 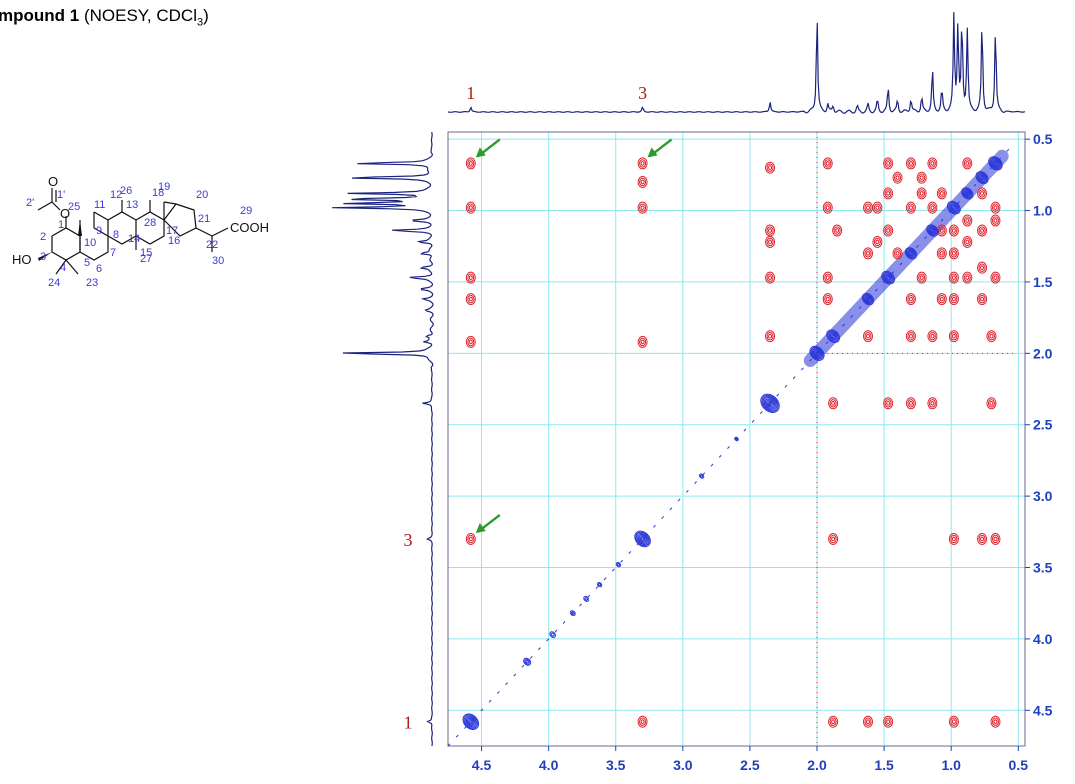 What do you see at coordinates (206, 15) in the screenshot?
I see `figure-title-close: )` at bounding box center [206, 15].